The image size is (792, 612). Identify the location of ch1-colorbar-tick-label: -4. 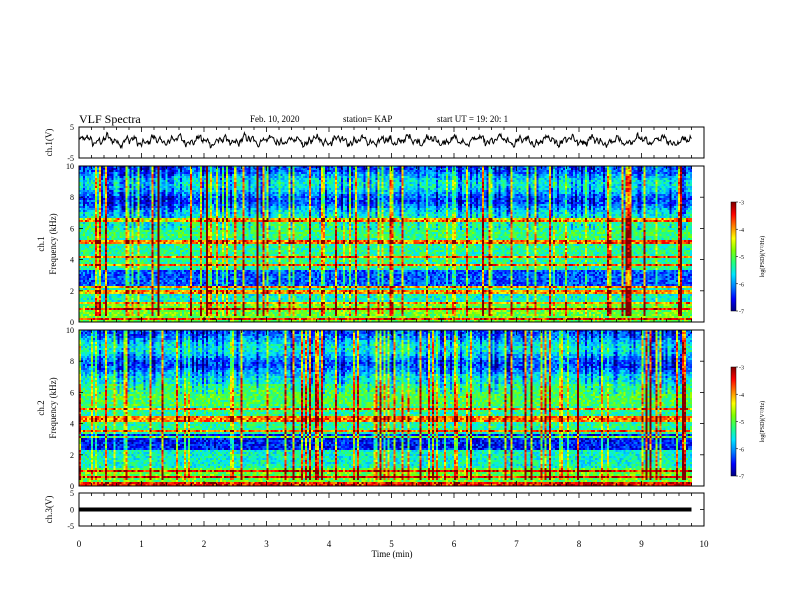
(741, 231).